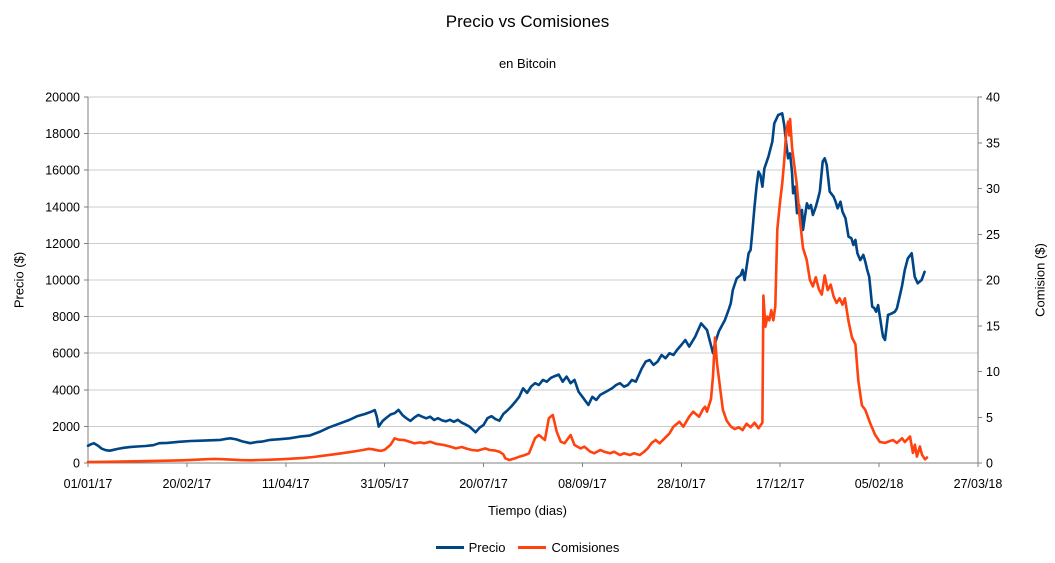 The image size is (1055, 563). What do you see at coordinates (993, 143) in the screenshot?
I see `y-right-tick-label: 35` at bounding box center [993, 143].